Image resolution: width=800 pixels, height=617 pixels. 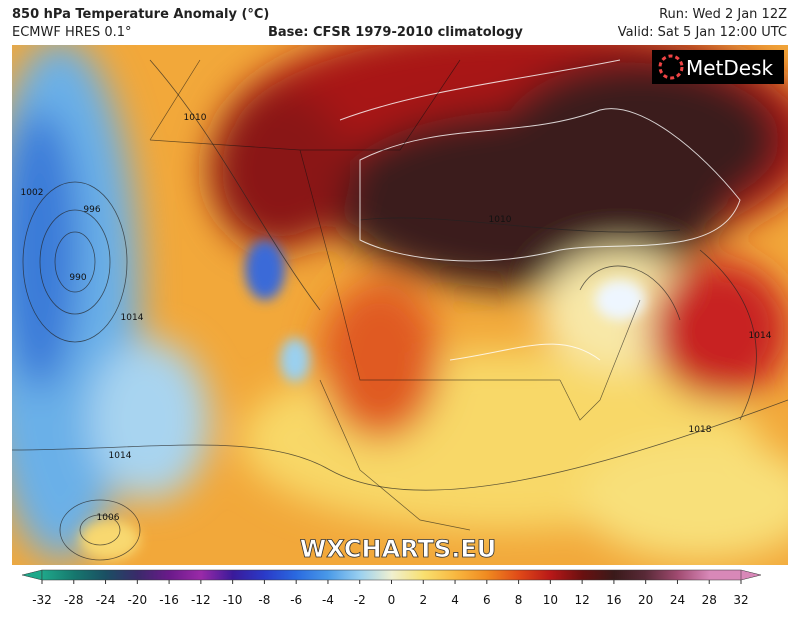 What do you see at coordinates (723, 14) in the screenshot?
I see `run: Run: Wed 2 Jan 12Z` at bounding box center [723, 14].